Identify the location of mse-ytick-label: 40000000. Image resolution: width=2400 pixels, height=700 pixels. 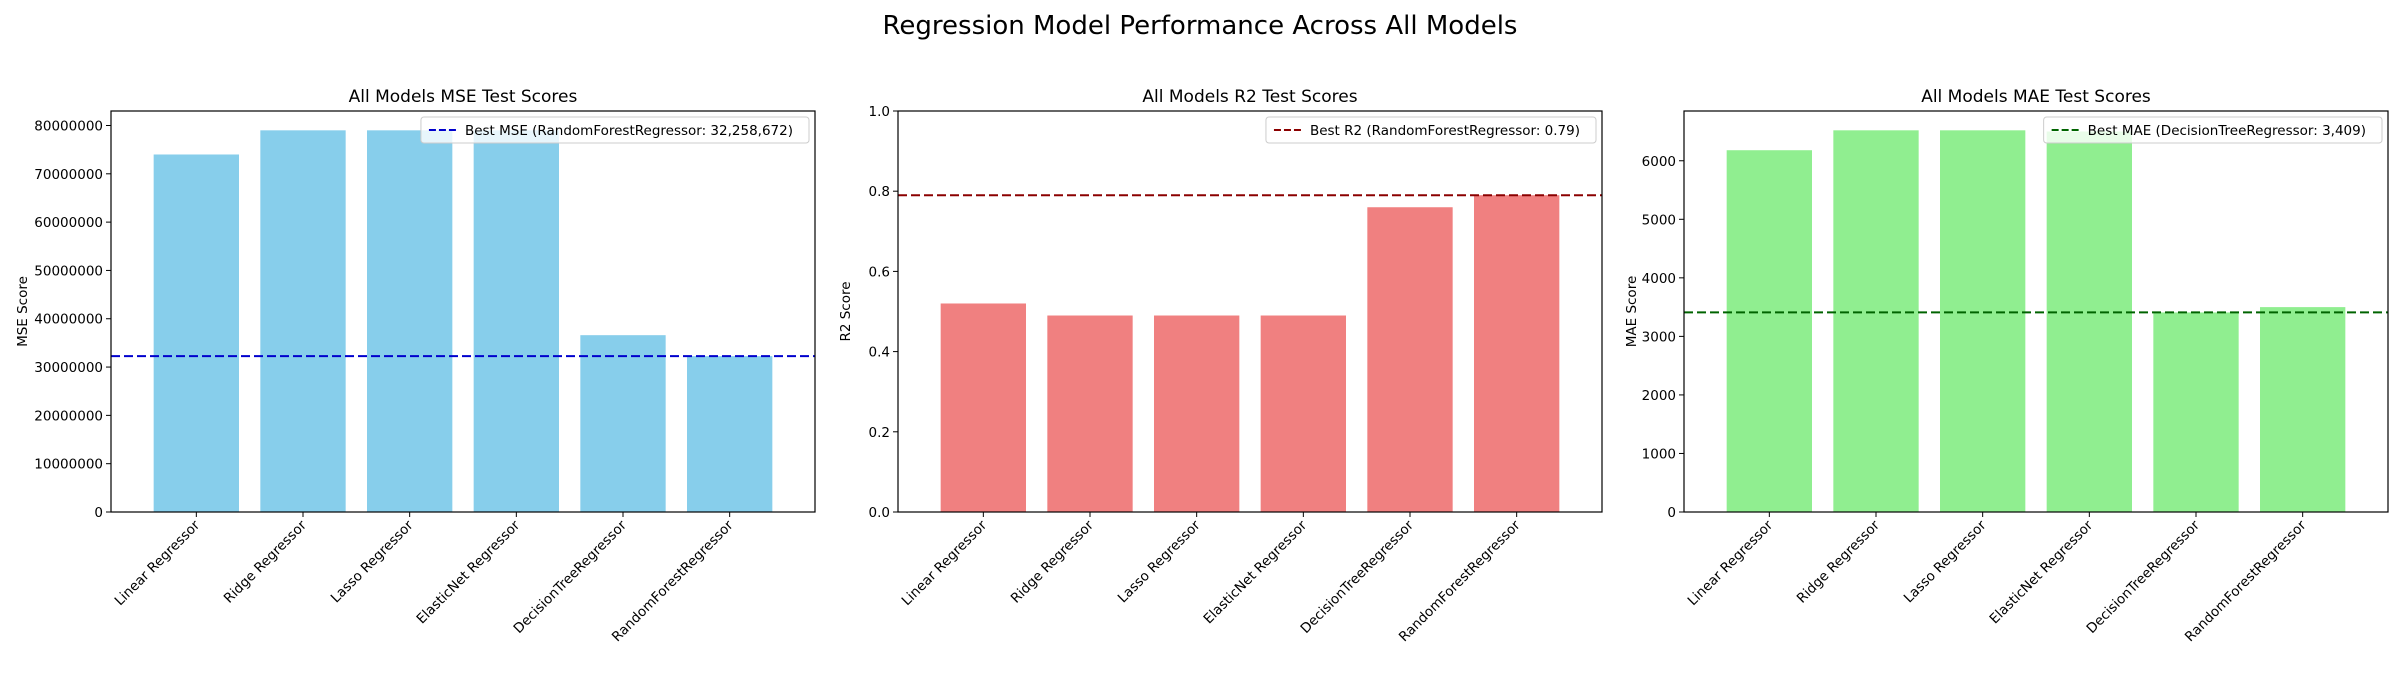
(68, 320).